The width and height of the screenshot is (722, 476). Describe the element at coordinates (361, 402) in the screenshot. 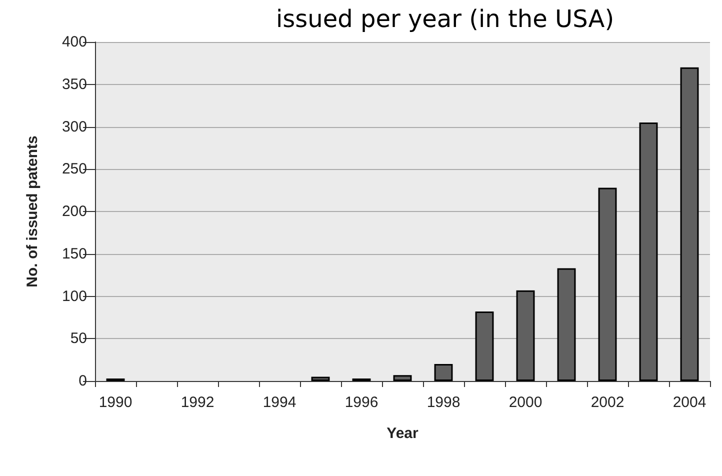

I see `x-tick-label: 1996` at that location.